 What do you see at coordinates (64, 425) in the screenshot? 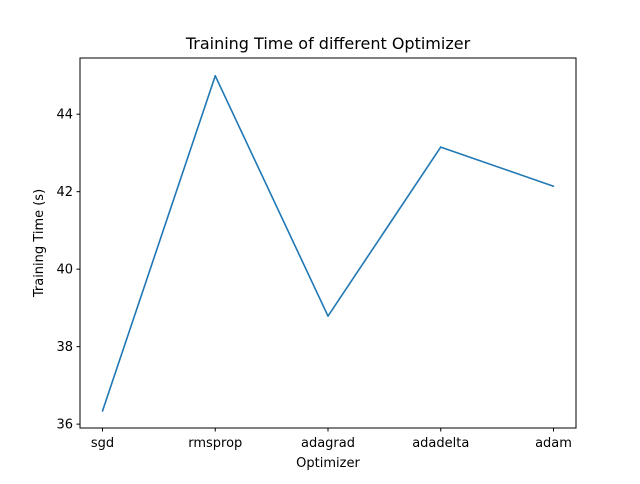
I see `y-tick-label: 36` at bounding box center [64, 425].